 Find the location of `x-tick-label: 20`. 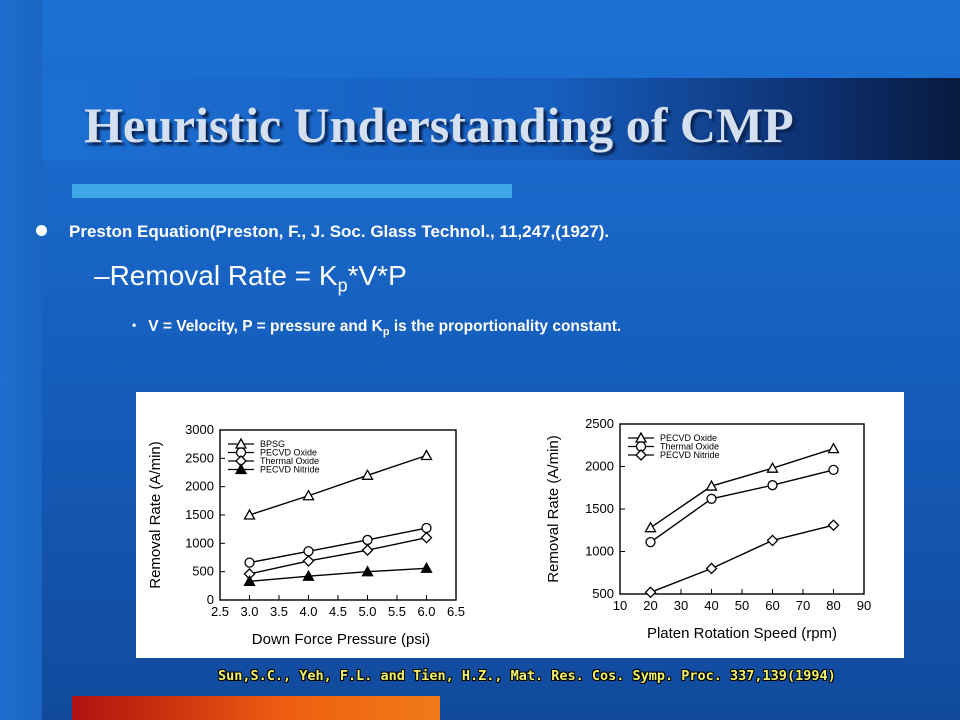

x-tick-label: 20 is located at coordinates (650, 605).